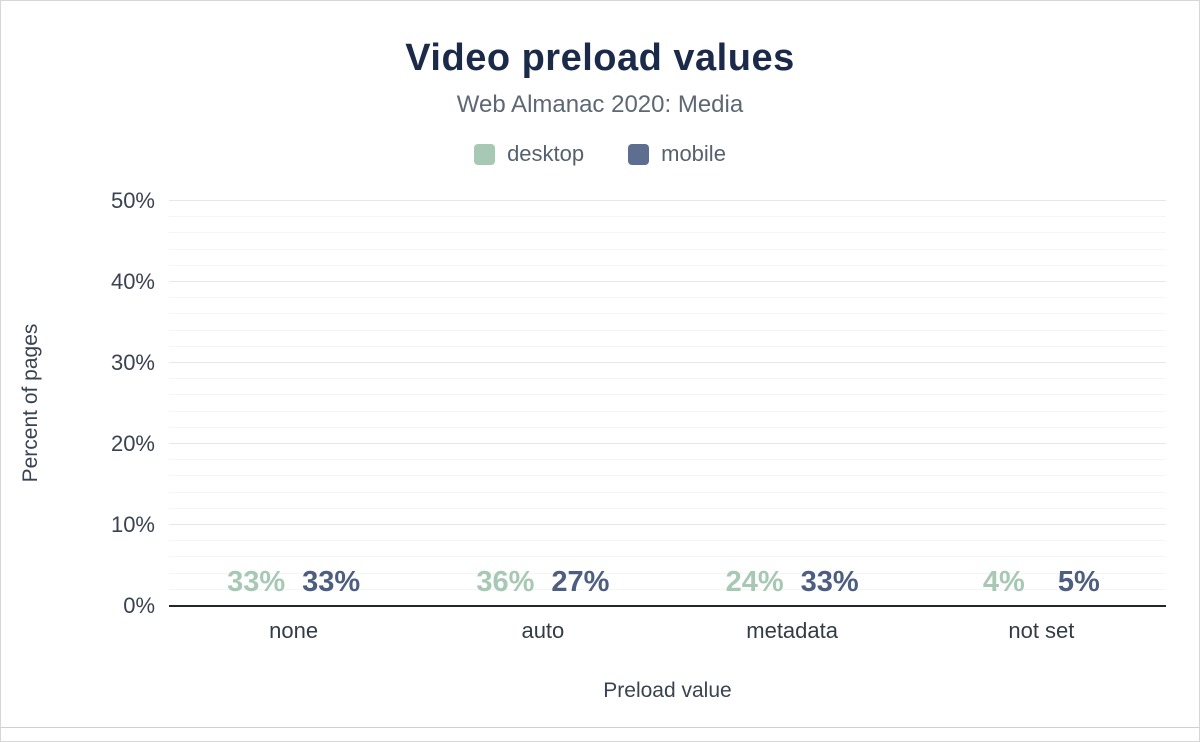 Image resolution: width=1200 pixels, height=742 pixels. What do you see at coordinates (139, 605) in the screenshot?
I see `y-tick-label: 0%` at bounding box center [139, 605].